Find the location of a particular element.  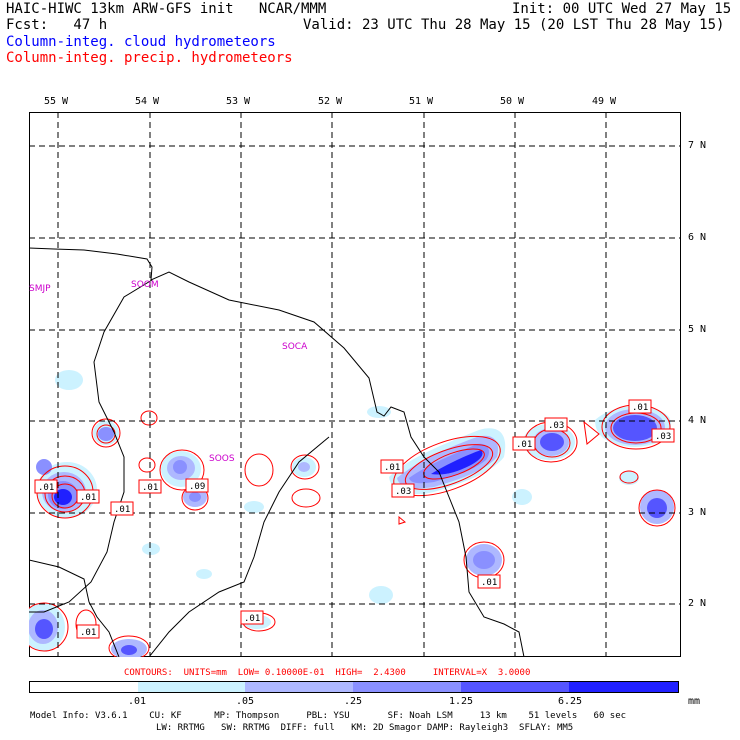

station-label: SOCA is located at coordinates (295, 347).